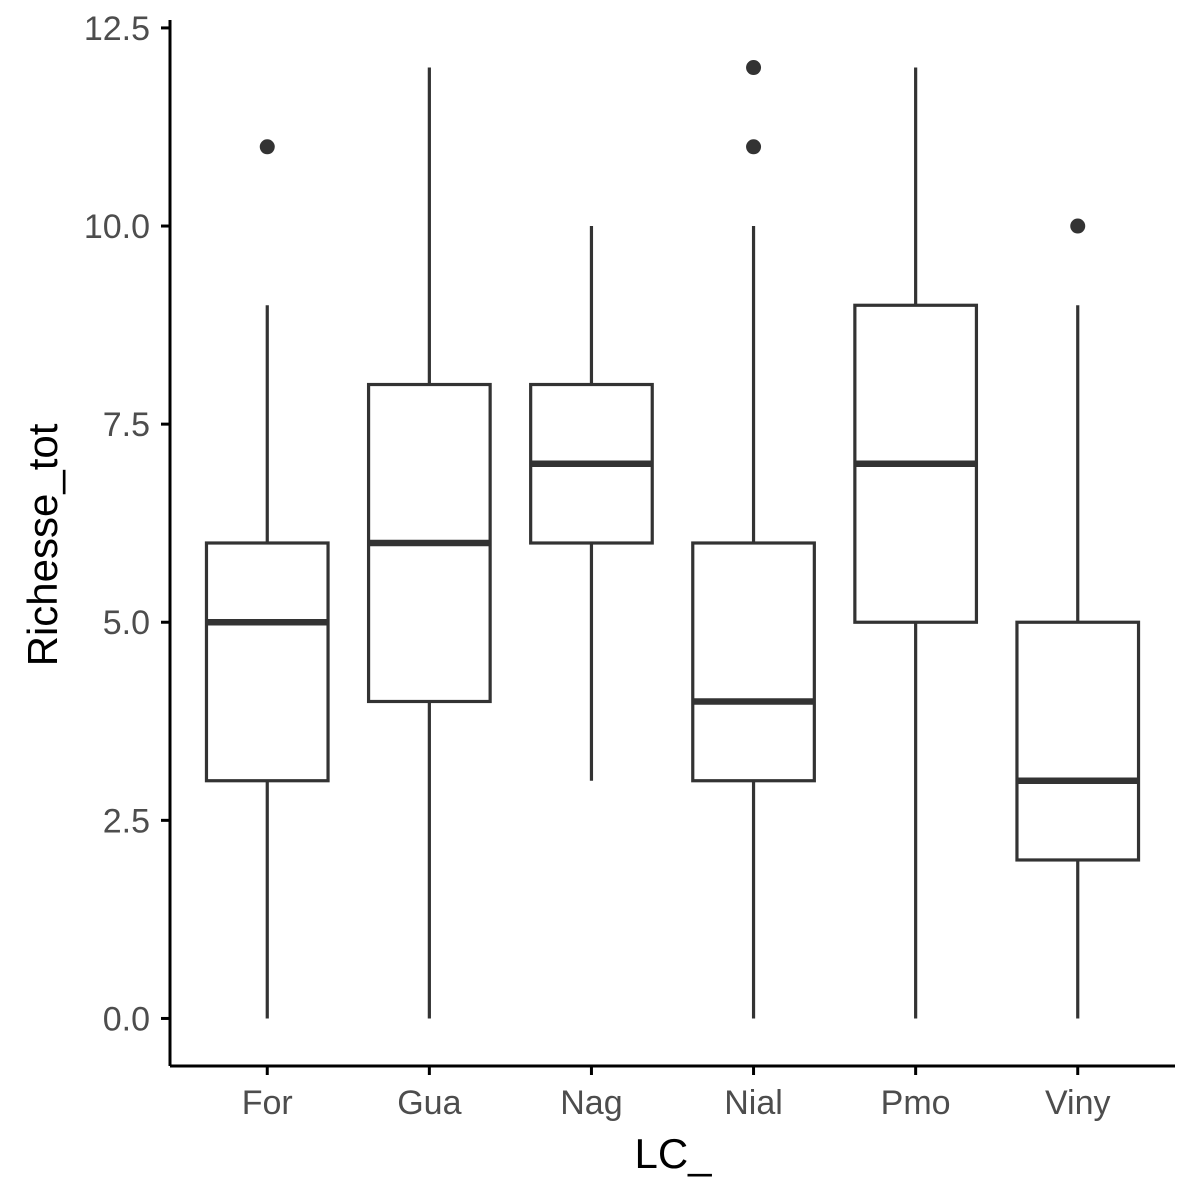 This screenshot has width=1200, height=1200. I want to click on y-axis-title: Richesse_tot, so click(42, 544).